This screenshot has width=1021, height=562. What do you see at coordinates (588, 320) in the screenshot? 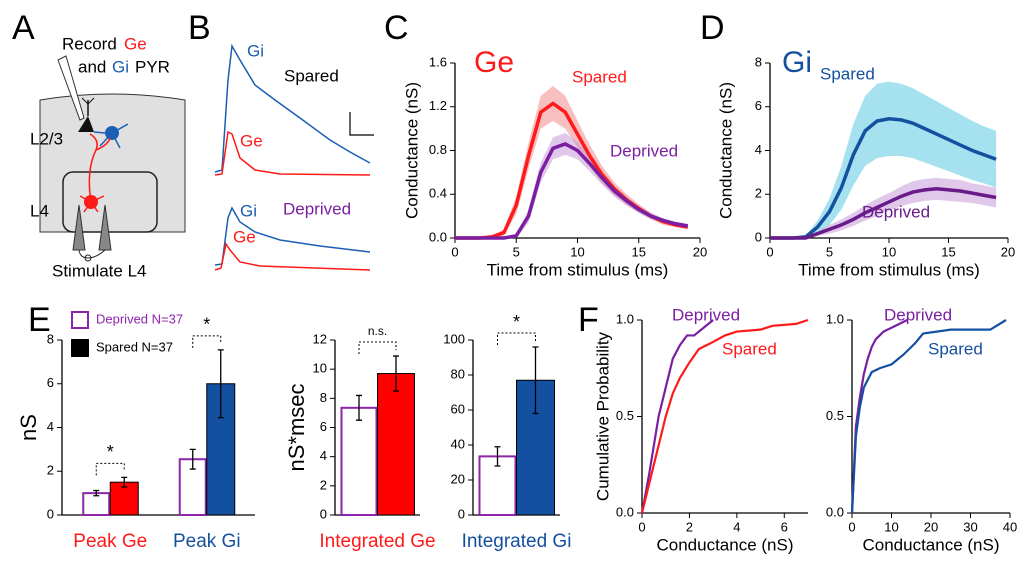
I see `panel-label: F` at bounding box center [588, 320].